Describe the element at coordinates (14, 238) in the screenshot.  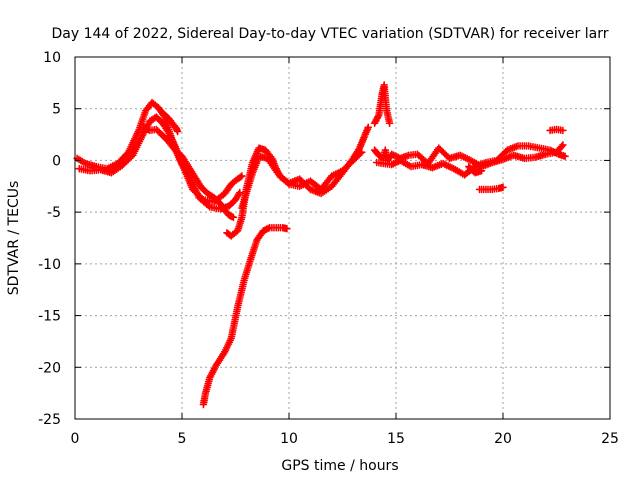
I see `y-axis-label: SDTVAR / TECUs` at that location.